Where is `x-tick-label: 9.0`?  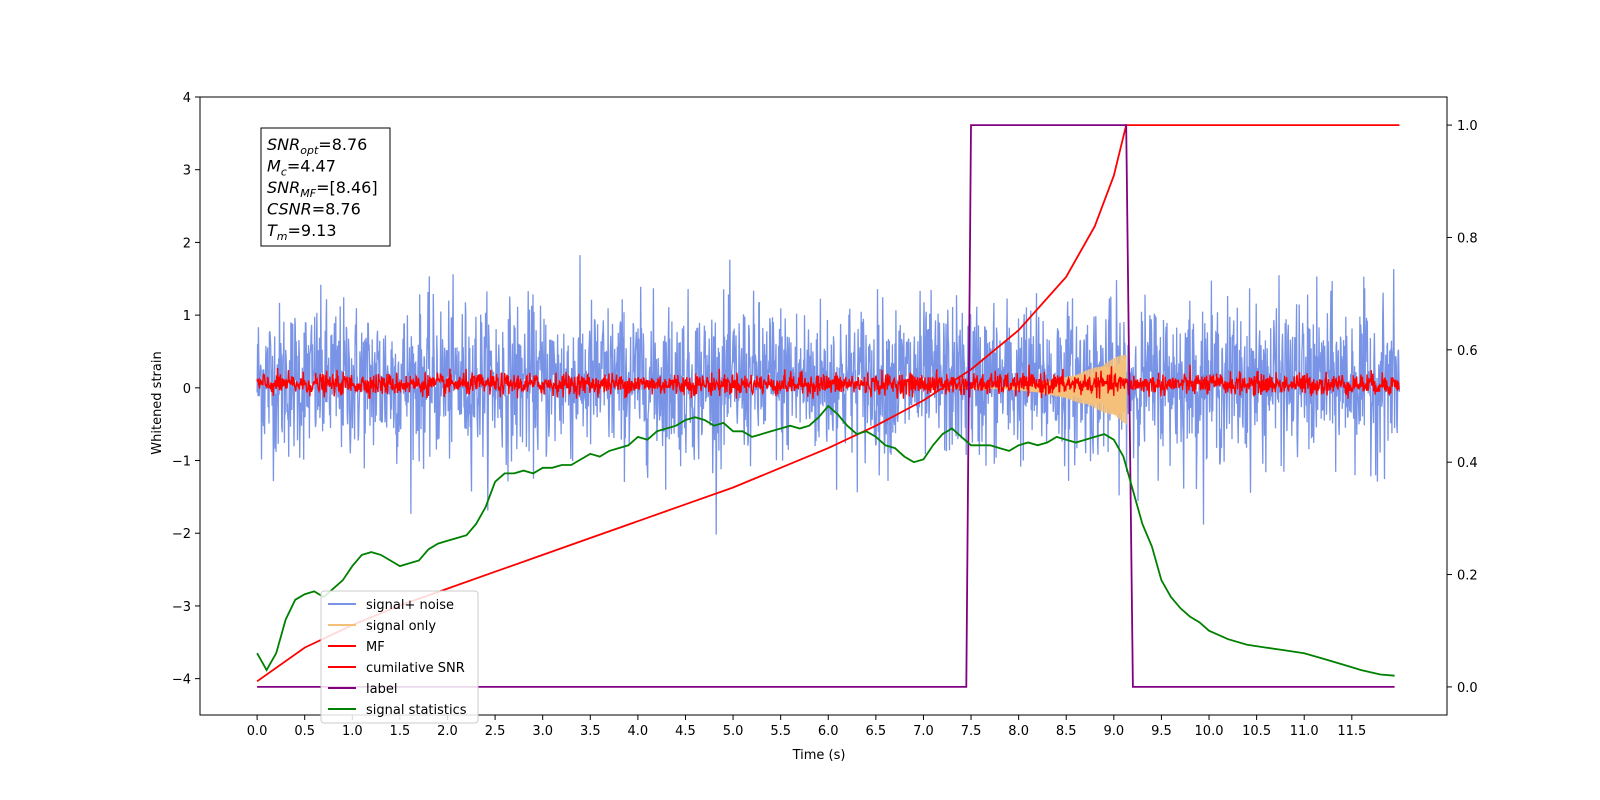 x-tick-label: 9.0 is located at coordinates (1113, 731).